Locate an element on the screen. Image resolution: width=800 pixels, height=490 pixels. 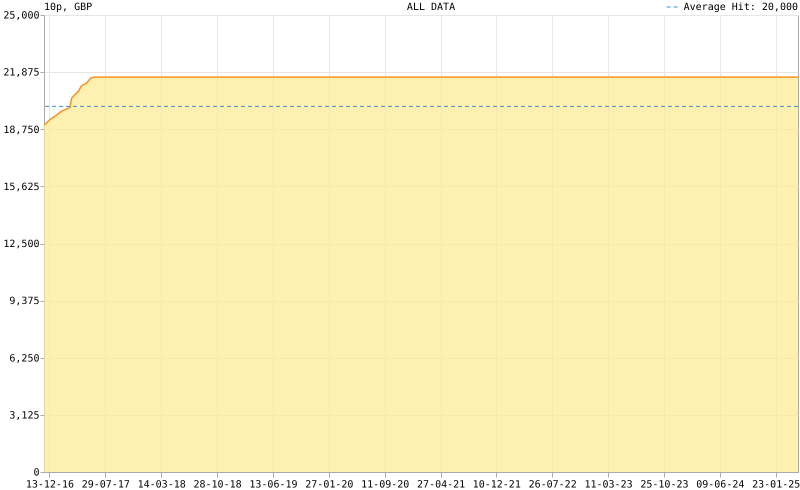
legend-label: Average Hit: 20,000 is located at coordinates (741, 7).